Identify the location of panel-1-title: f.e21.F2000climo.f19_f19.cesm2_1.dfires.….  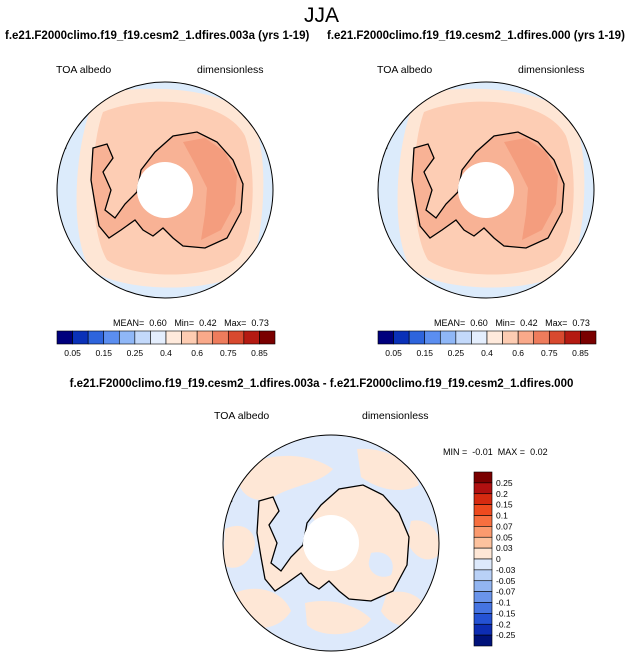
(157, 36).